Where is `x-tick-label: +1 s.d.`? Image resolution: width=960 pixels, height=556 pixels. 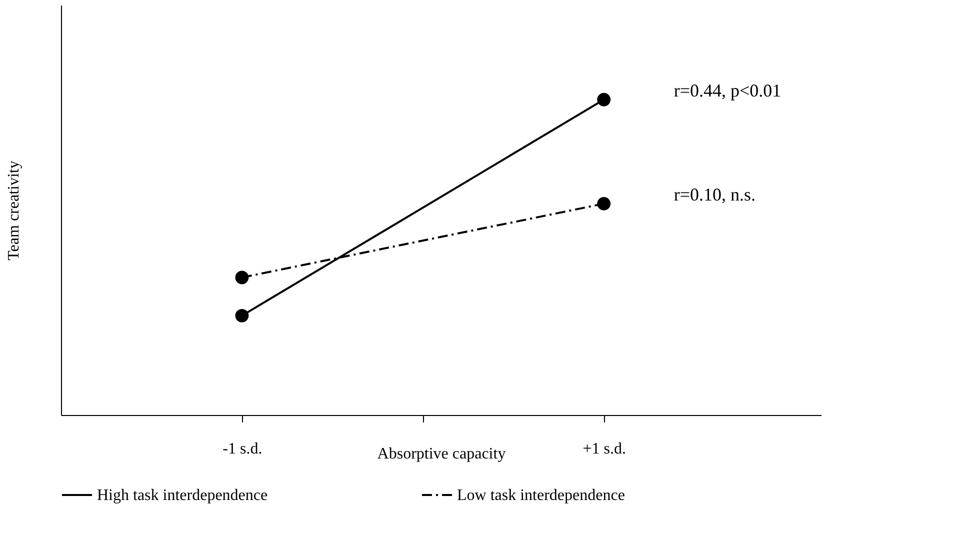
x-tick-label: +1 s.d. is located at coordinates (604, 449).